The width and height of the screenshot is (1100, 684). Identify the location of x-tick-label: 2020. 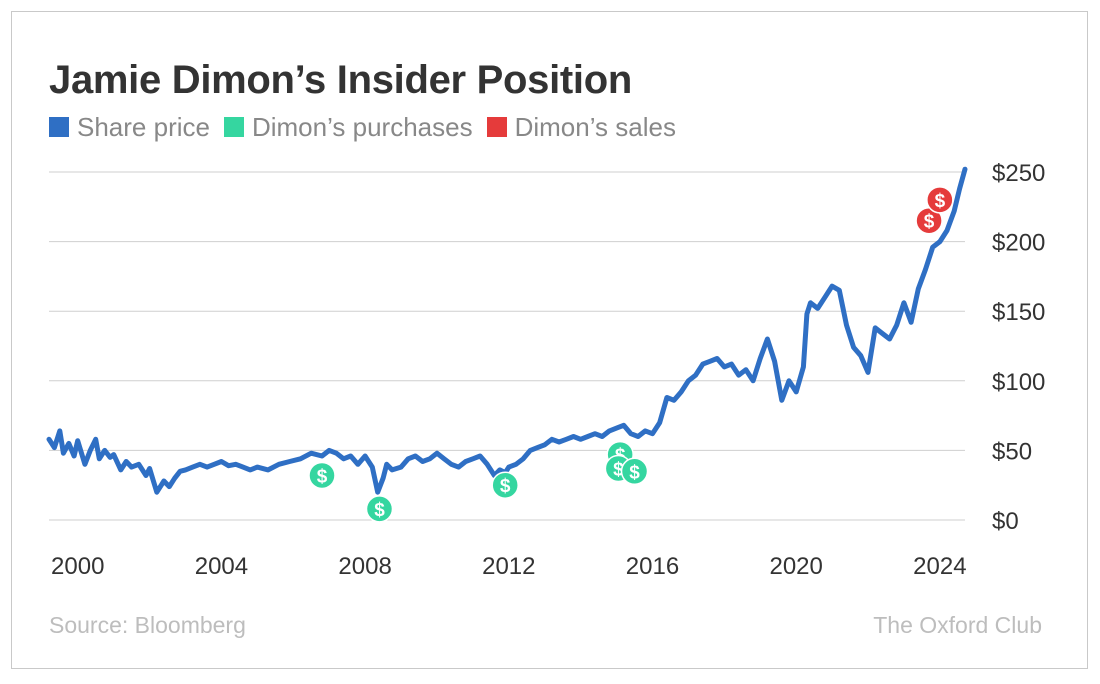
(795, 566).